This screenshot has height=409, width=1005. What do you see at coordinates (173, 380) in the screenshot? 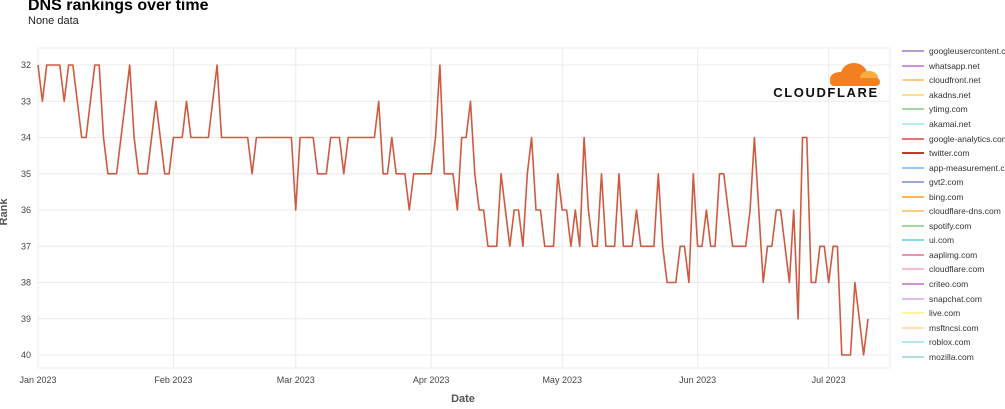
I see `x-tick-label: Feb 2023` at bounding box center [173, 380].